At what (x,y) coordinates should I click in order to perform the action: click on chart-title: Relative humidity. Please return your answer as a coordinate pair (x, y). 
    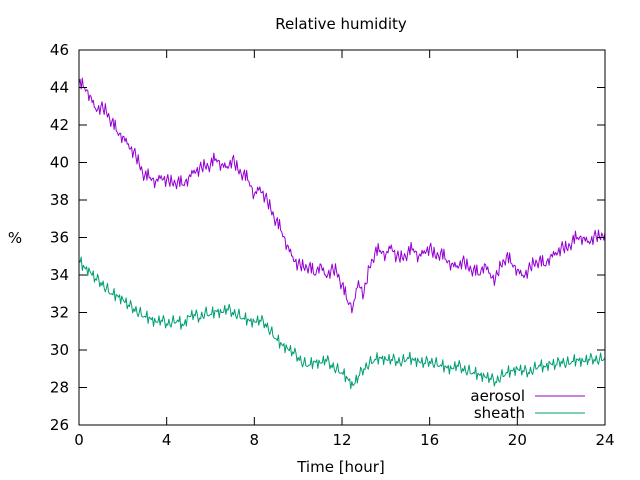
    Looking at the image, I should click on (341, 24).